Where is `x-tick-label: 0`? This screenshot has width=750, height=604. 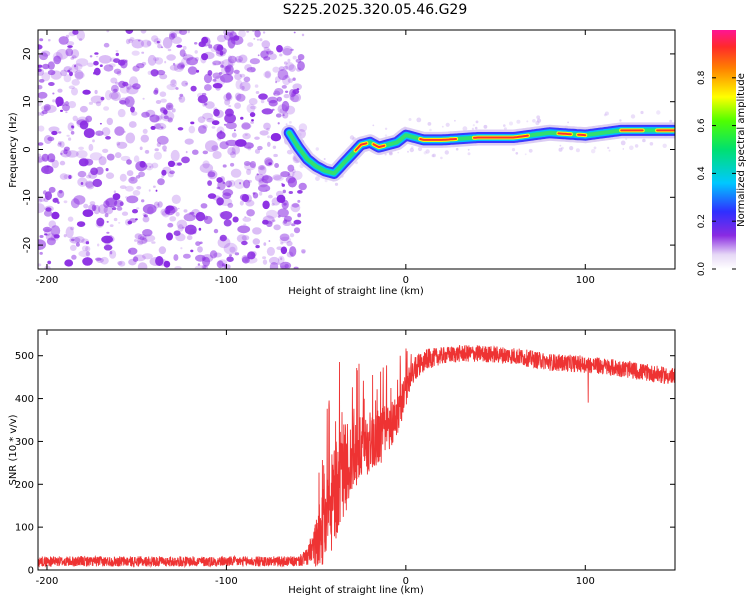
x-tick-label: 0 is located at coordinates (406, 581).